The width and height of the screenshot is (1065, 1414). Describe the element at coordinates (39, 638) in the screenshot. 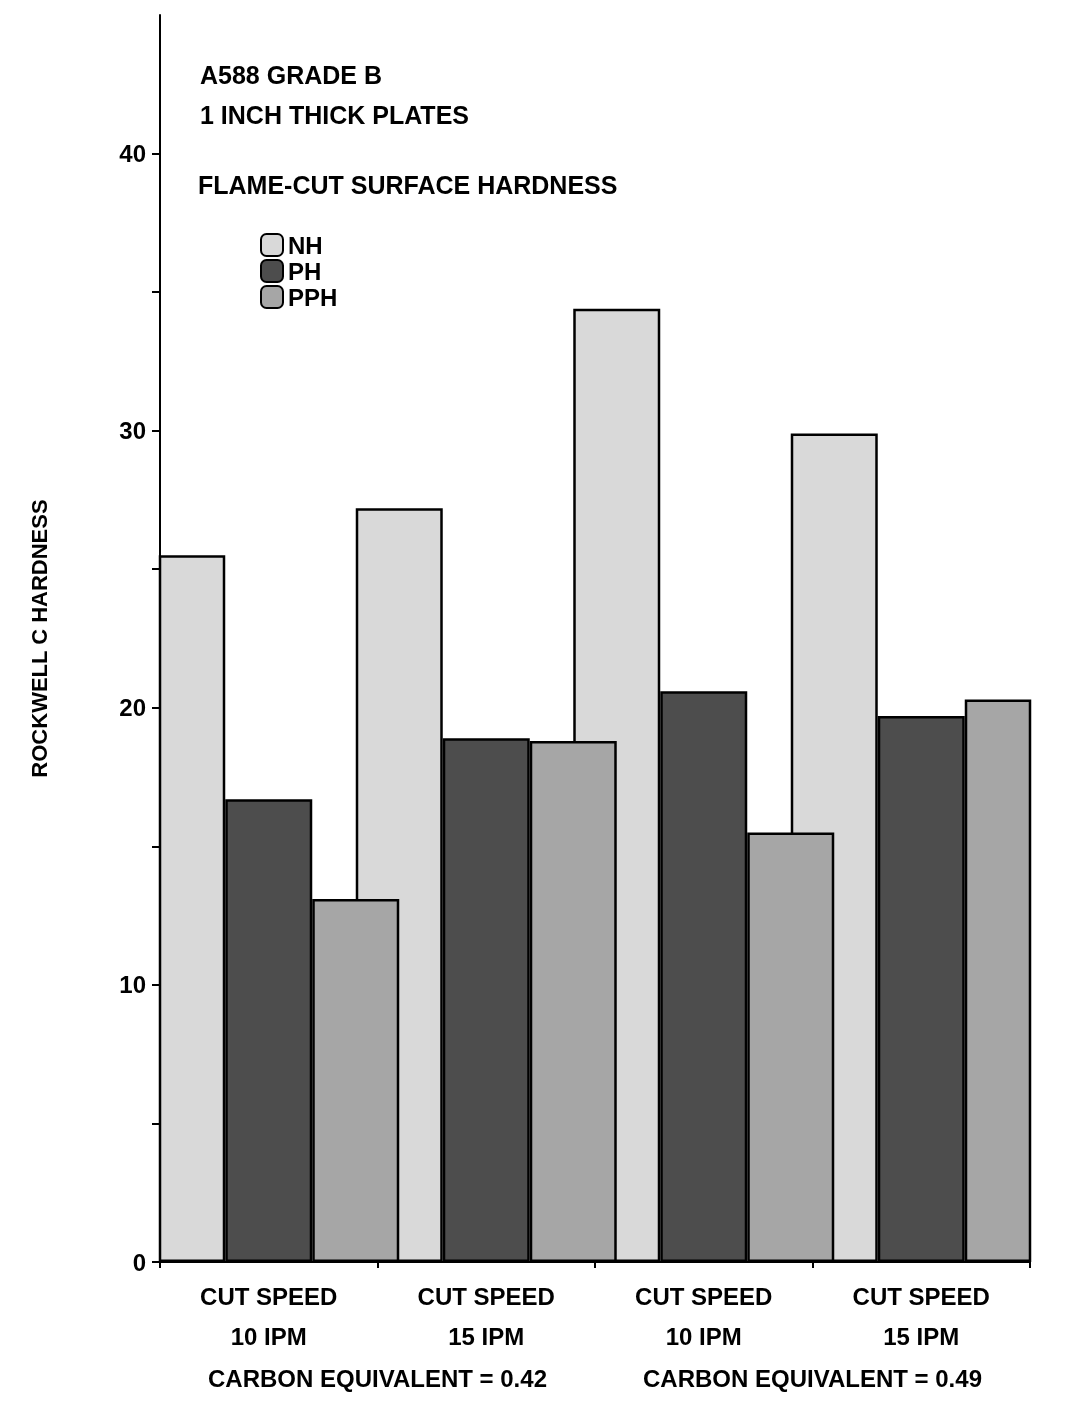

I see `y-axis-title: ROCKWELL C HARDNESS` at that location.